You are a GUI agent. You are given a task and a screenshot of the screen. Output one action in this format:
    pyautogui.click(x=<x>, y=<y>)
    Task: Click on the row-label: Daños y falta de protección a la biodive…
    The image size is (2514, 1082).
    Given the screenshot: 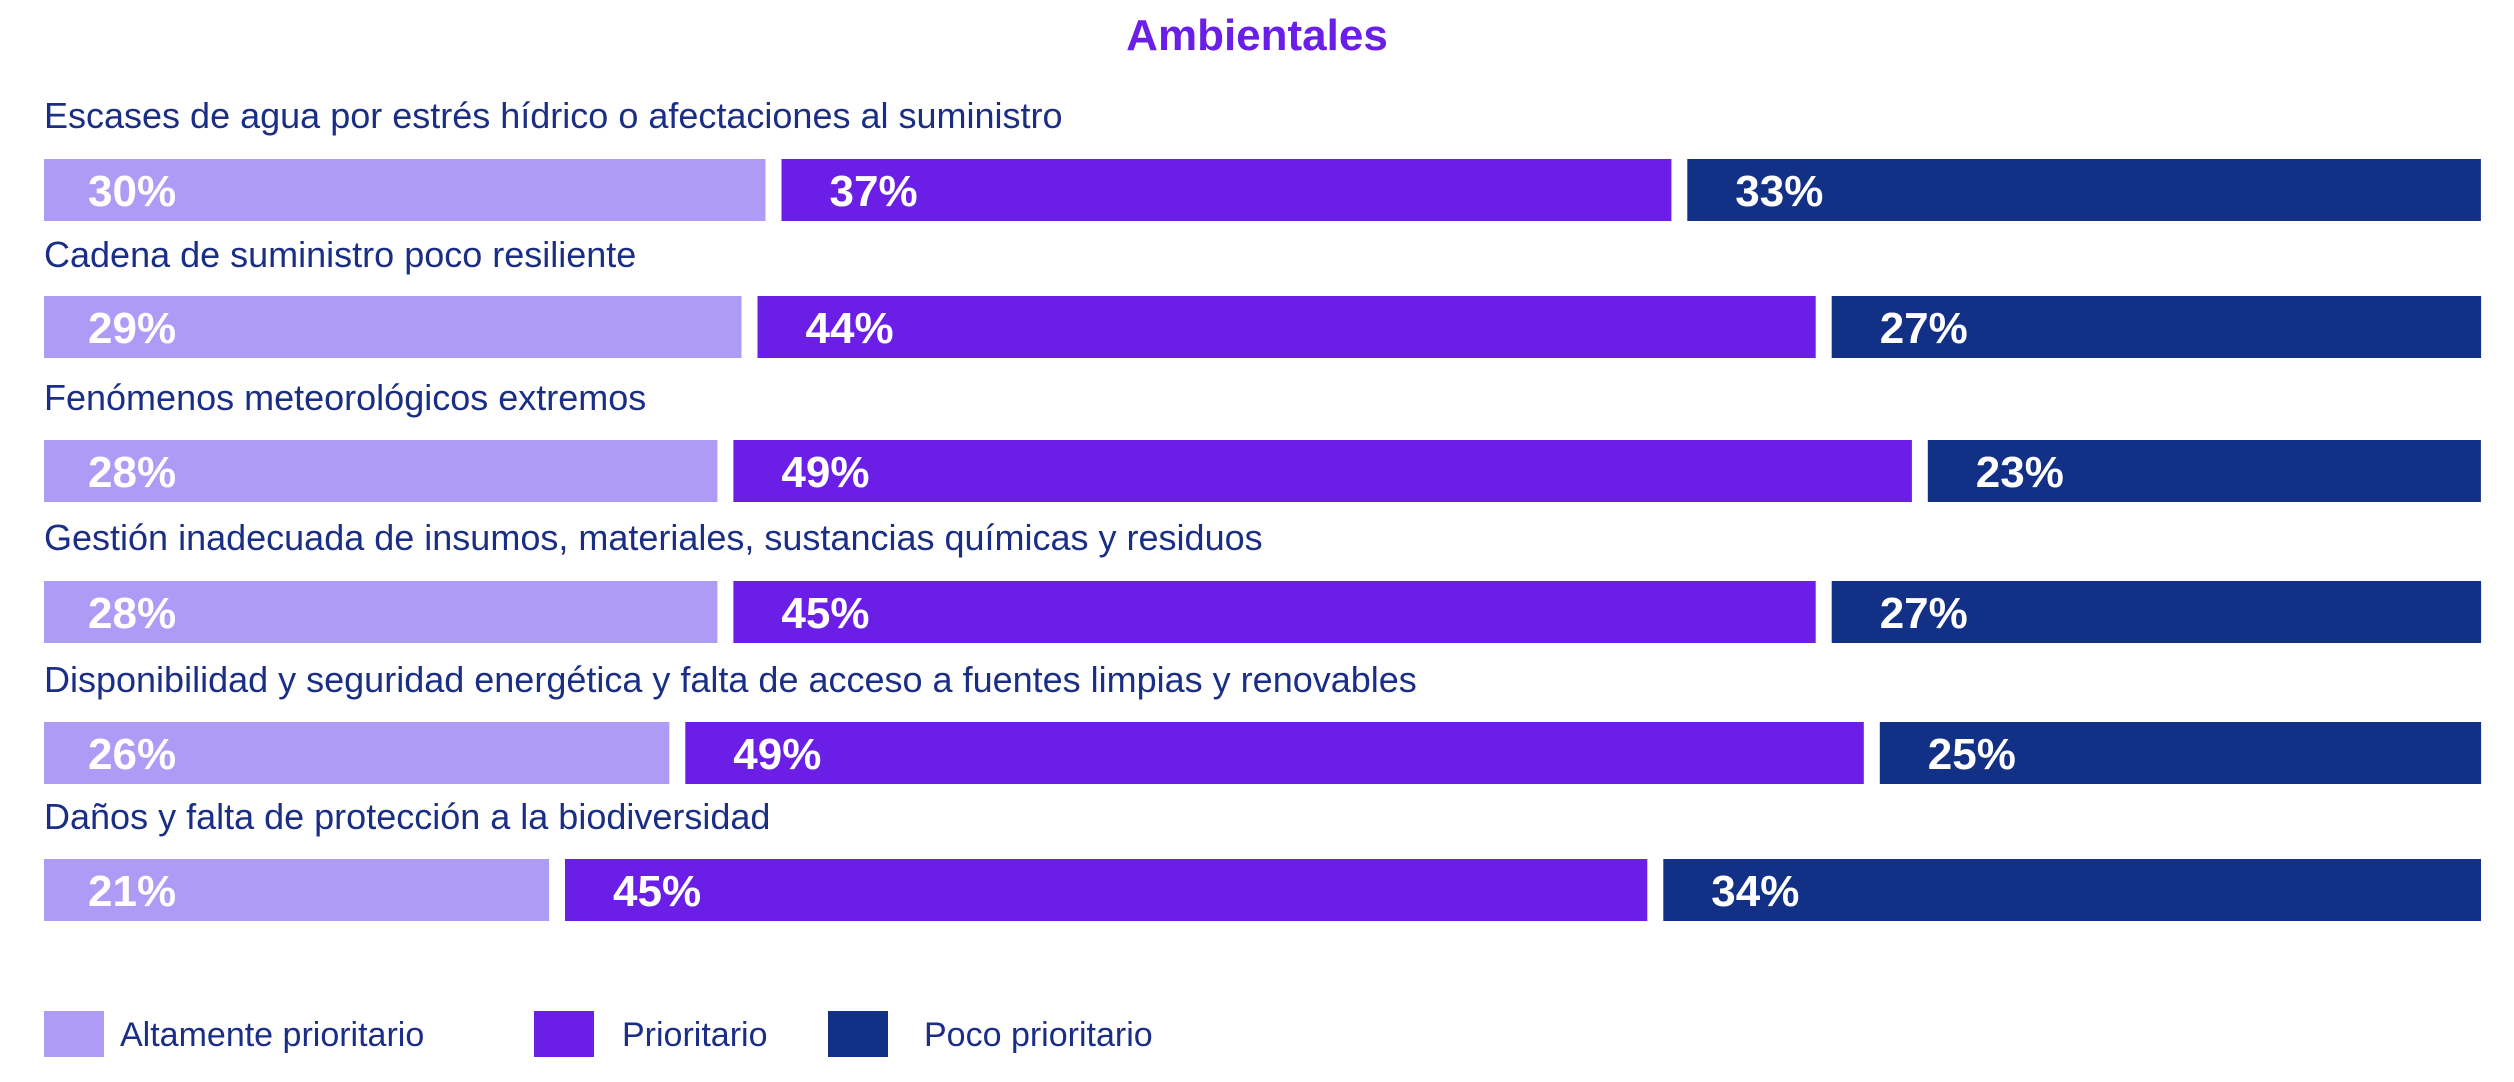 What is the action you would take?
    pyautogui.click(x=407, y=816)
    